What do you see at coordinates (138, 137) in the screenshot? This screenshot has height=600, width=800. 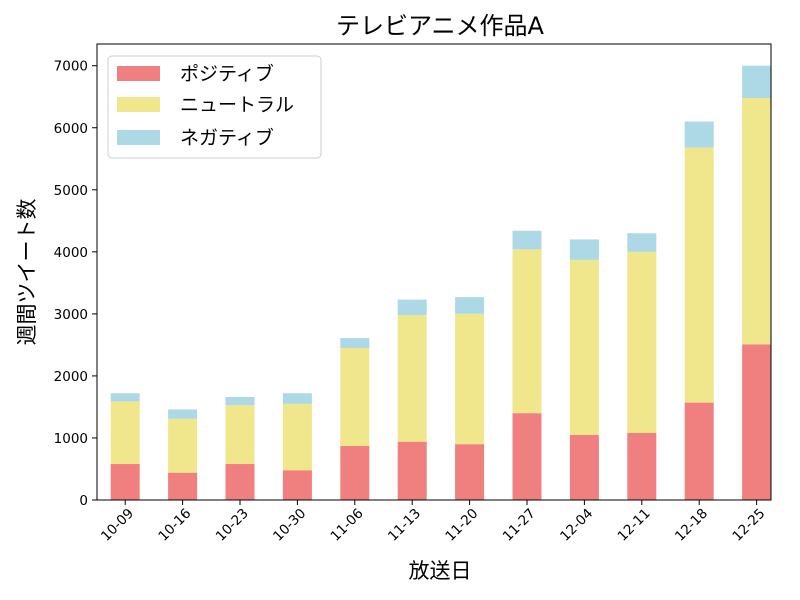 I see `legend-swatch-negative` at bounding box center [138, 137].